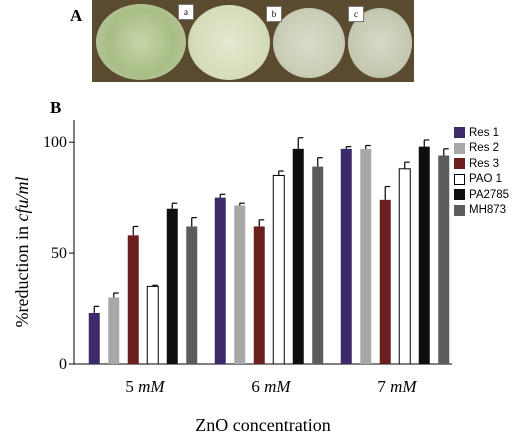 The height and width of the screenshot is (442, 530). I want to click on legend-label: Res 3, so click(484, 163).